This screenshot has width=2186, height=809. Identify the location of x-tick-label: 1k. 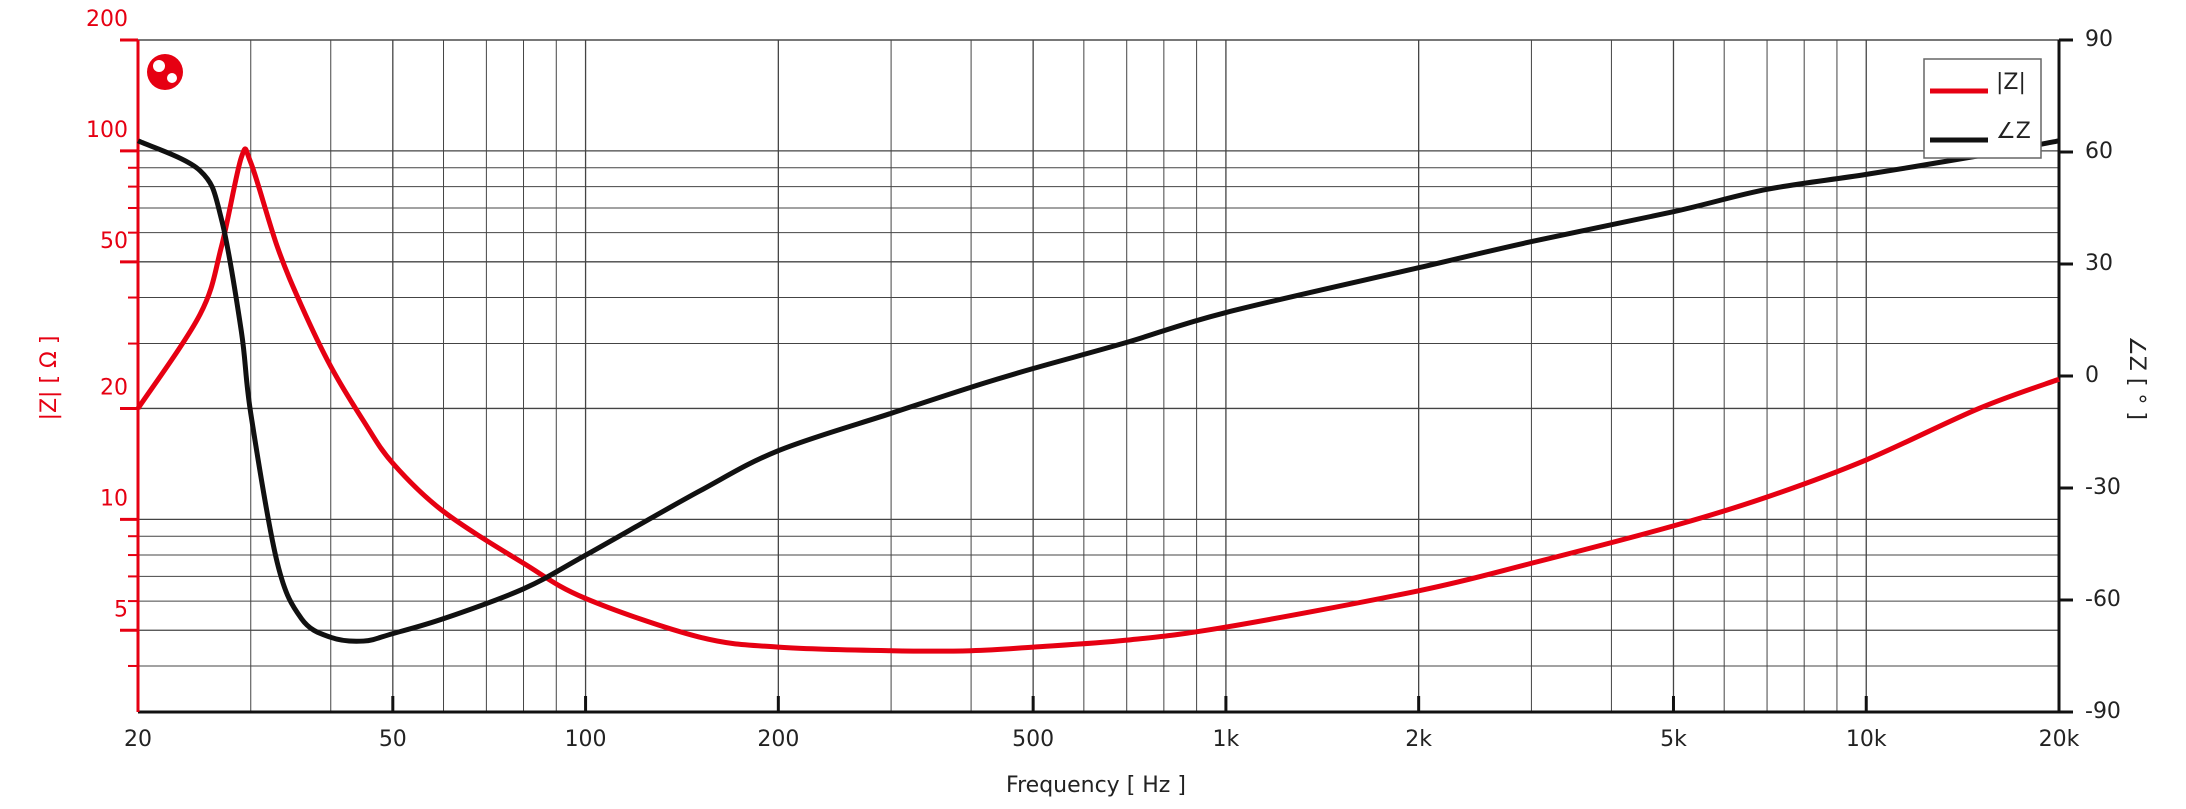
(1226, 739).